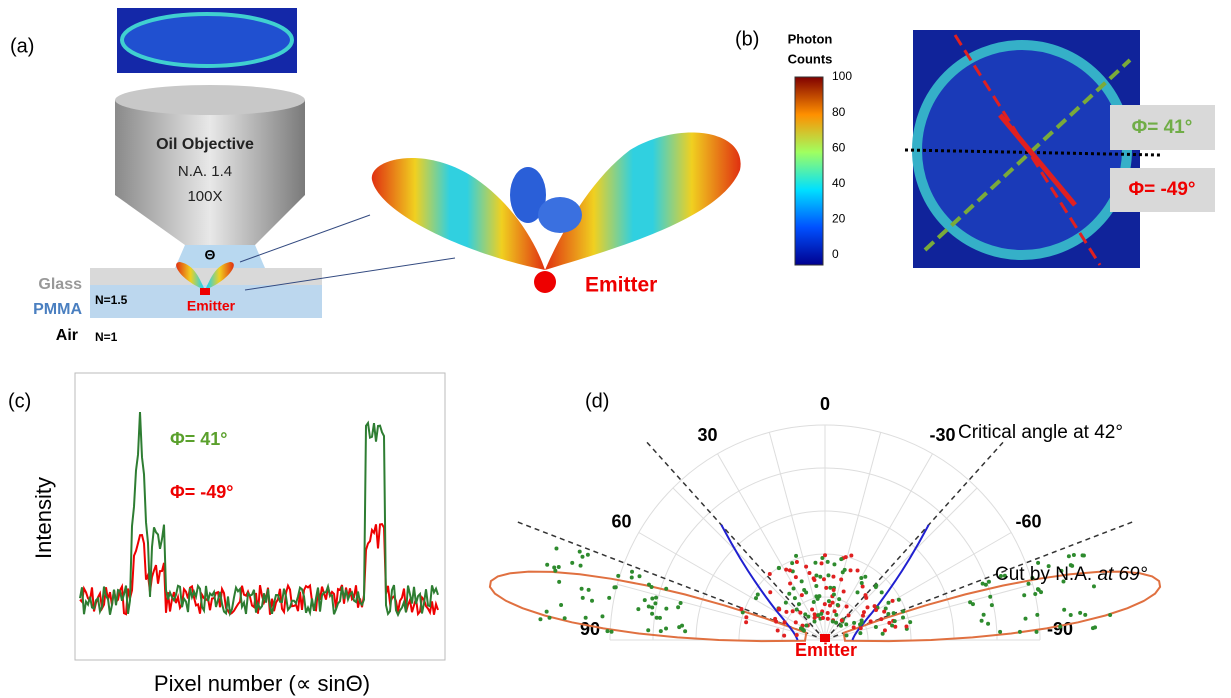  What do you see at coordinates (942, 435) in the screenshot?
I see `angle-label: -30` at bounding box center [942, 435].